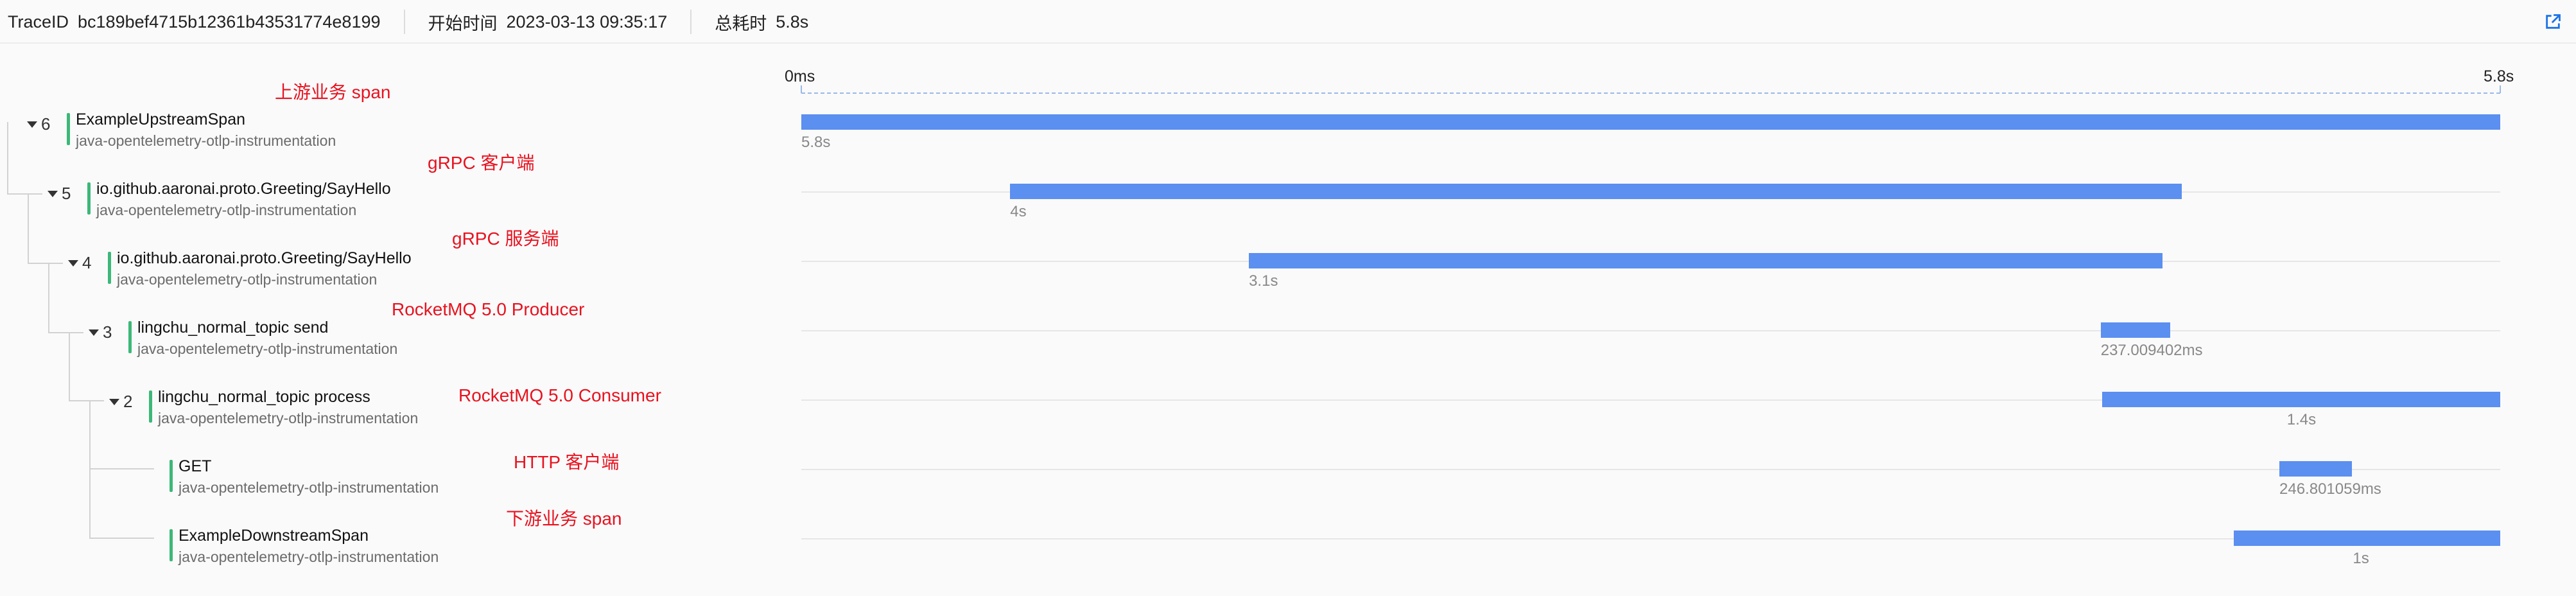  I want to click on child-count: 3, so click(107, 332).